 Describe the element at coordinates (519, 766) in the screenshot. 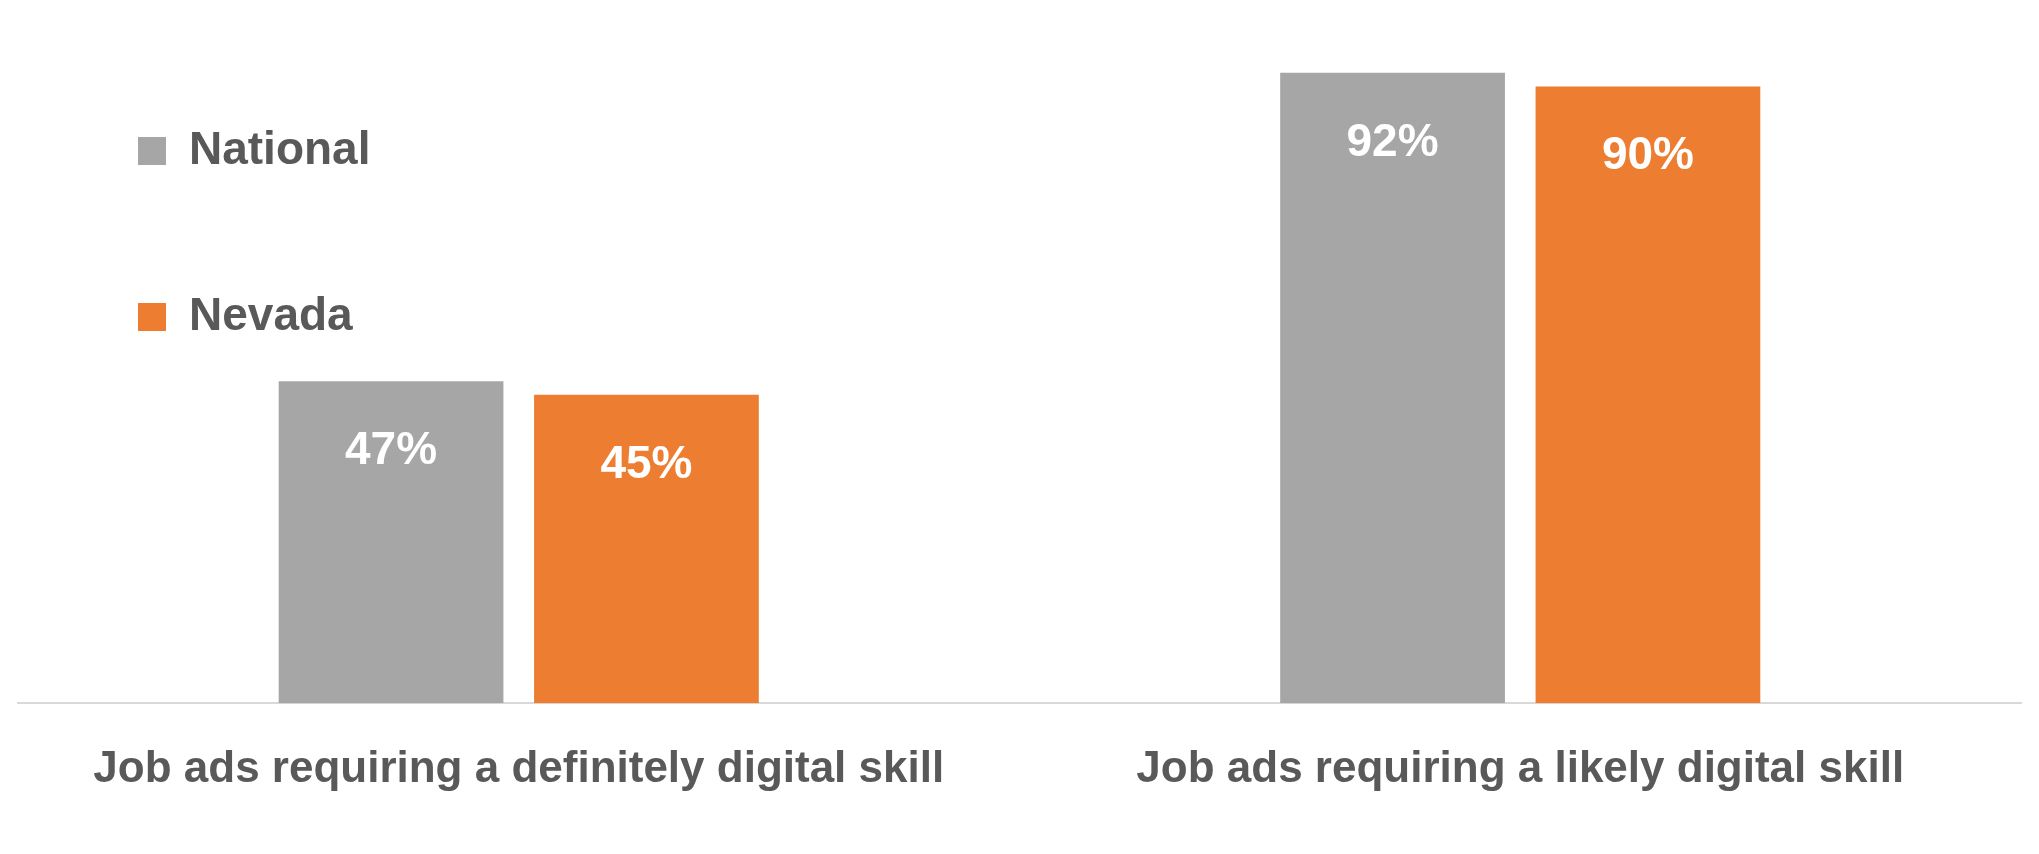

I see `x-tick-label: Job ads requiring a definitely digital skill` at that location.